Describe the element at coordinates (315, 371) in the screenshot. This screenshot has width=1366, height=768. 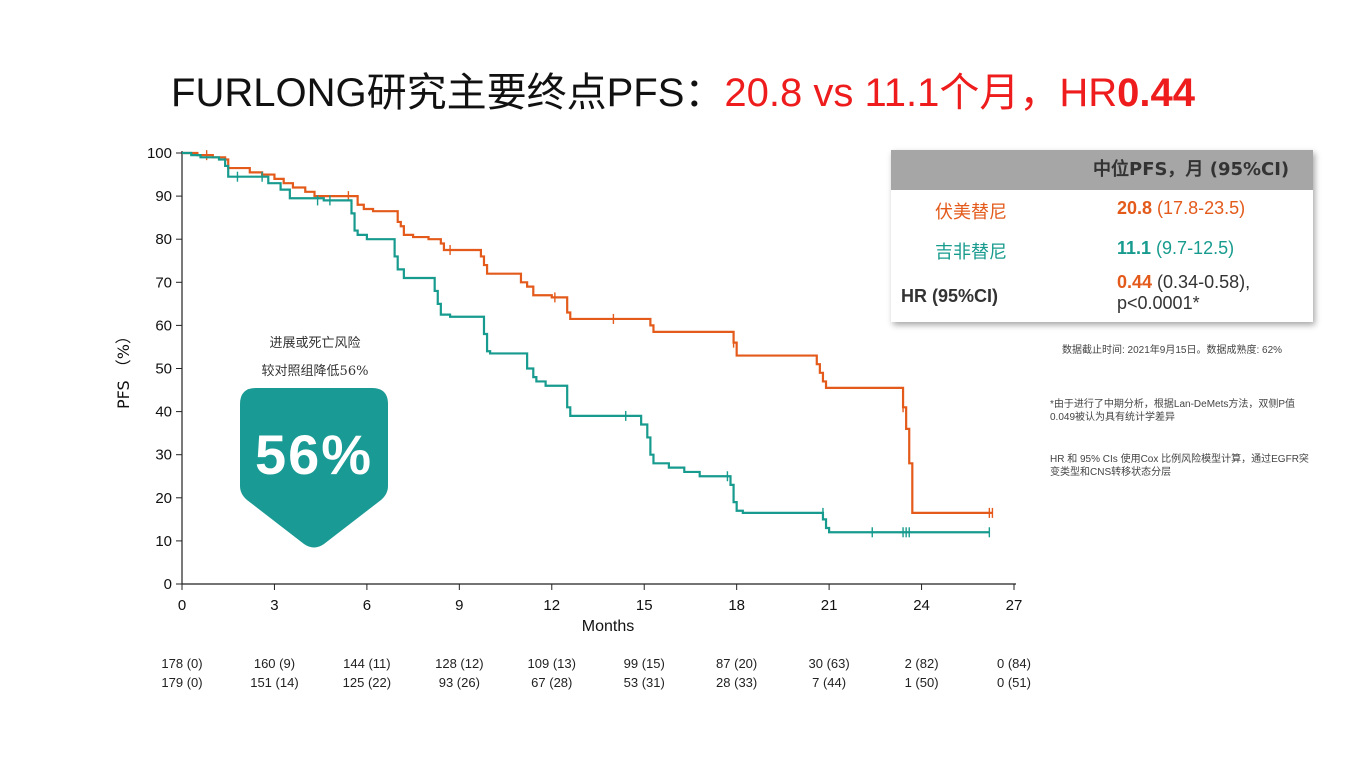
I see `badge-line2: 较对照组降低56%` at that location.